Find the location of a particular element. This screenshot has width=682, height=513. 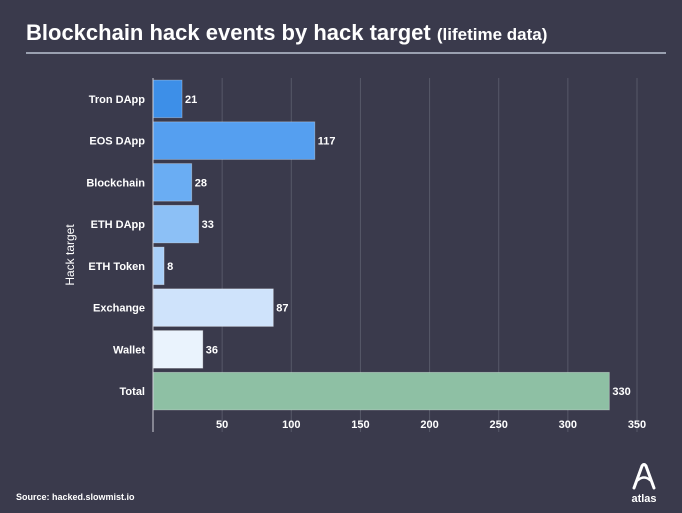

x-tick-label: 150 is located at coordinates (360, 425).